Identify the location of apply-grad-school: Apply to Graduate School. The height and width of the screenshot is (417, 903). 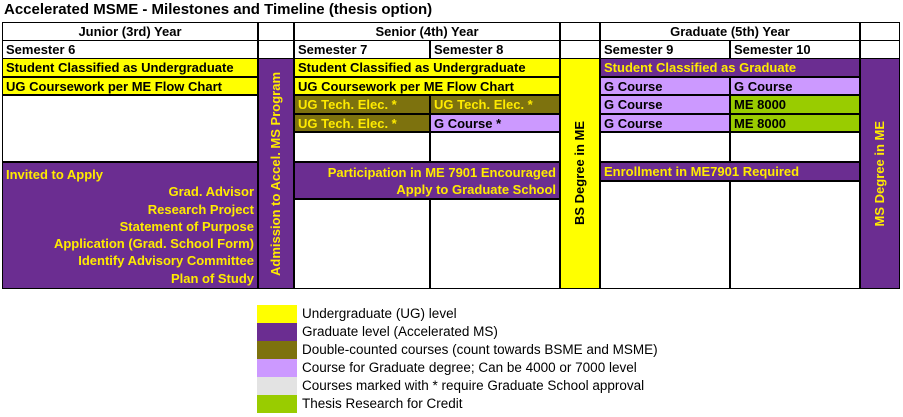
(476, 189).